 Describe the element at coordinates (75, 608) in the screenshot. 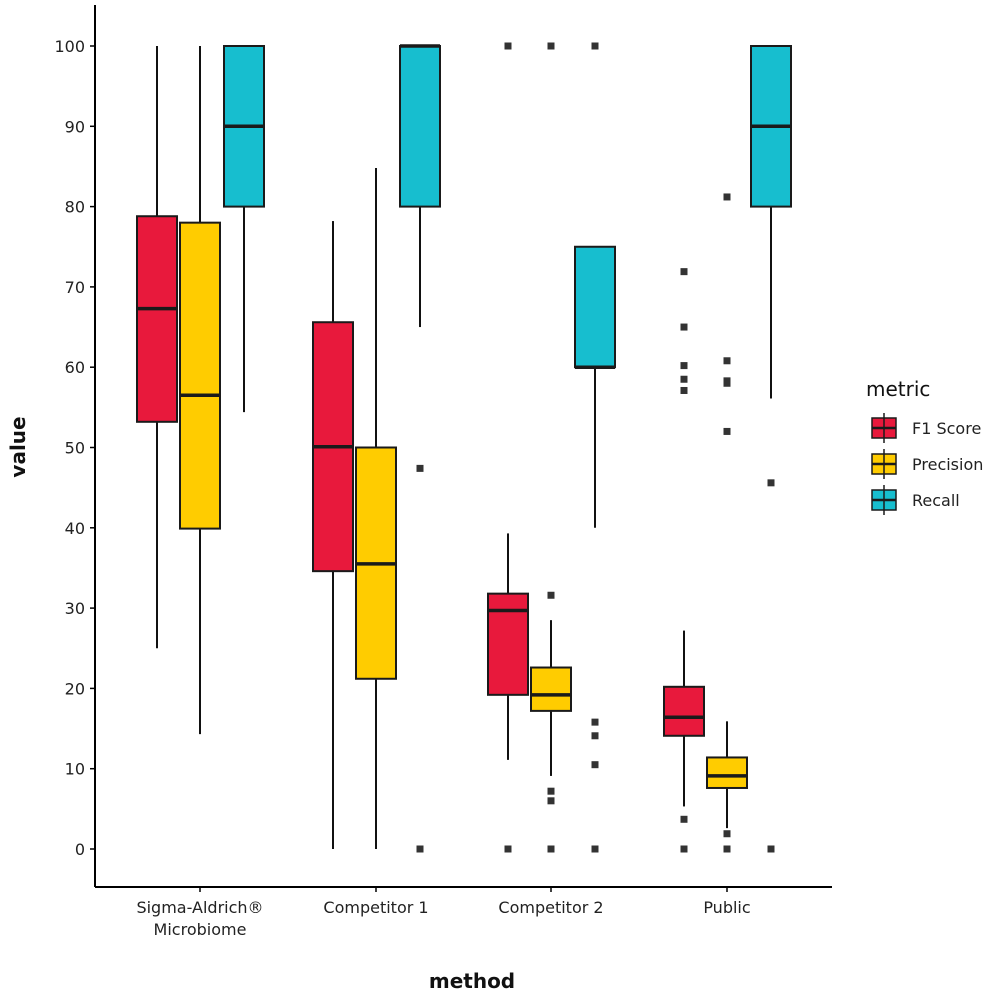

I see `y-tick-label: 30` at that location.